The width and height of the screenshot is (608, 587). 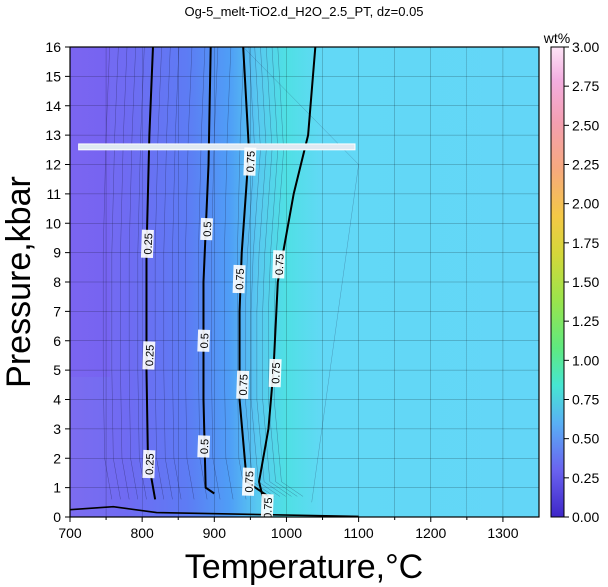 What do you see at coordinates (57, 311) in the screenshot?
I see `y-tick-label: 7` at bounding box center [57, 311].